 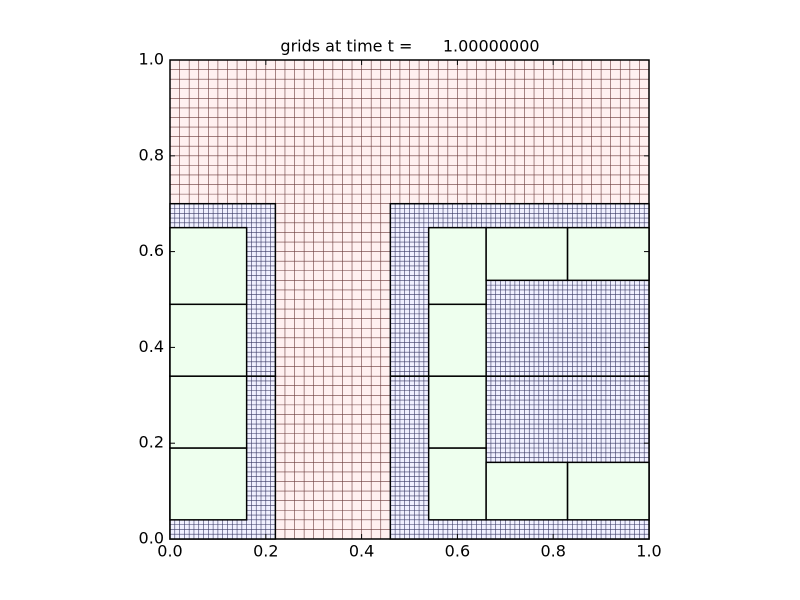 What do you see at coordinates (265, 551) in the screenshot?
I see `x-tick-label: 0.2` at bounding box center [265, 551].